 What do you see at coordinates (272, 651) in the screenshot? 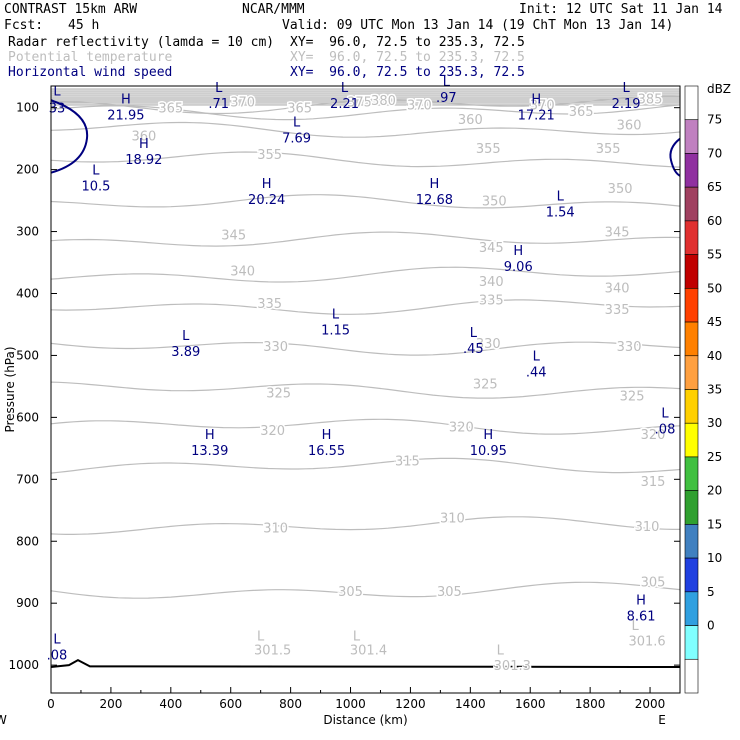
I see `theta-label: 301.5` at bounding box center [272, 651].